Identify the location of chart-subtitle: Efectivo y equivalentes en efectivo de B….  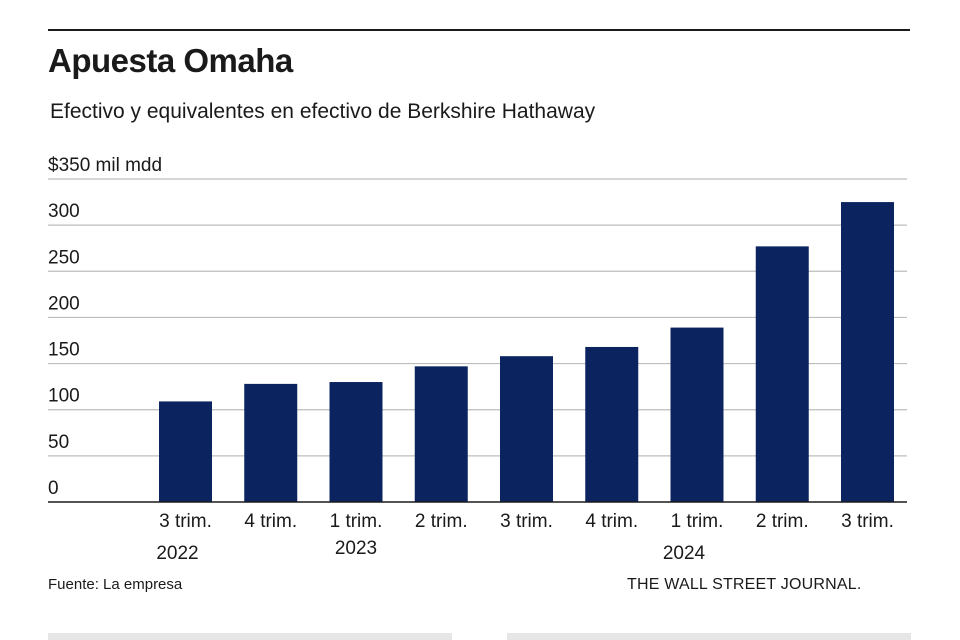
(323, 111).